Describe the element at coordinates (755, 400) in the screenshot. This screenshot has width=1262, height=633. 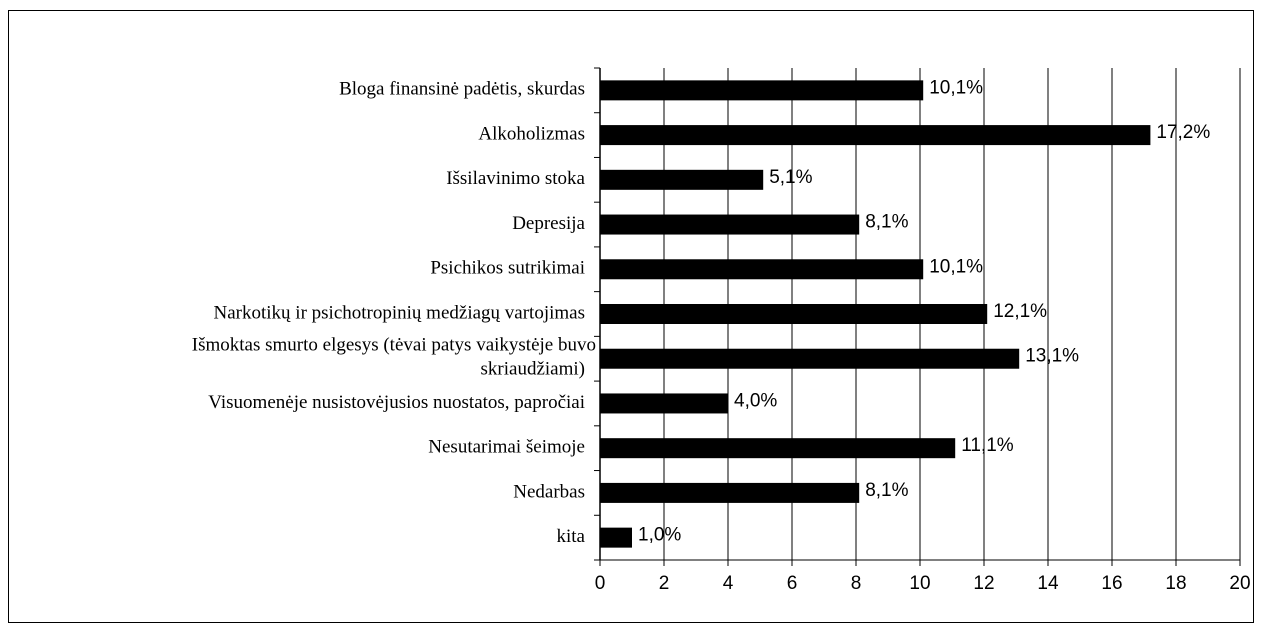
I see `value-label: 4,0%` at that location.